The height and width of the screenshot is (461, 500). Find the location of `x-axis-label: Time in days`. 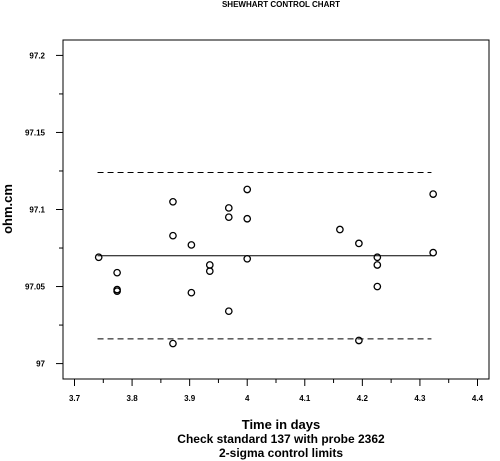

x-axis-label: Time in days is located at coordinates (281, 424).